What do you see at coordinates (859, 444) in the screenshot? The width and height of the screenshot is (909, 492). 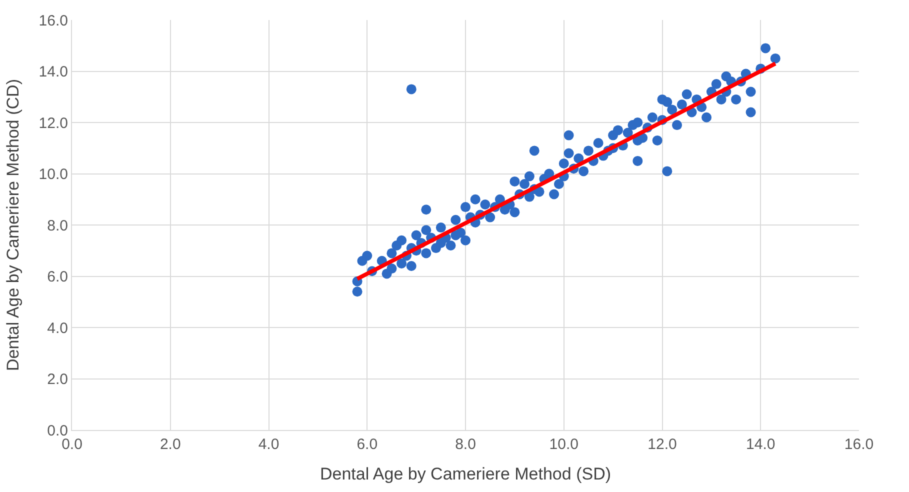 I see `x-tick-label: 16.0` at bounding box center [859, 444].